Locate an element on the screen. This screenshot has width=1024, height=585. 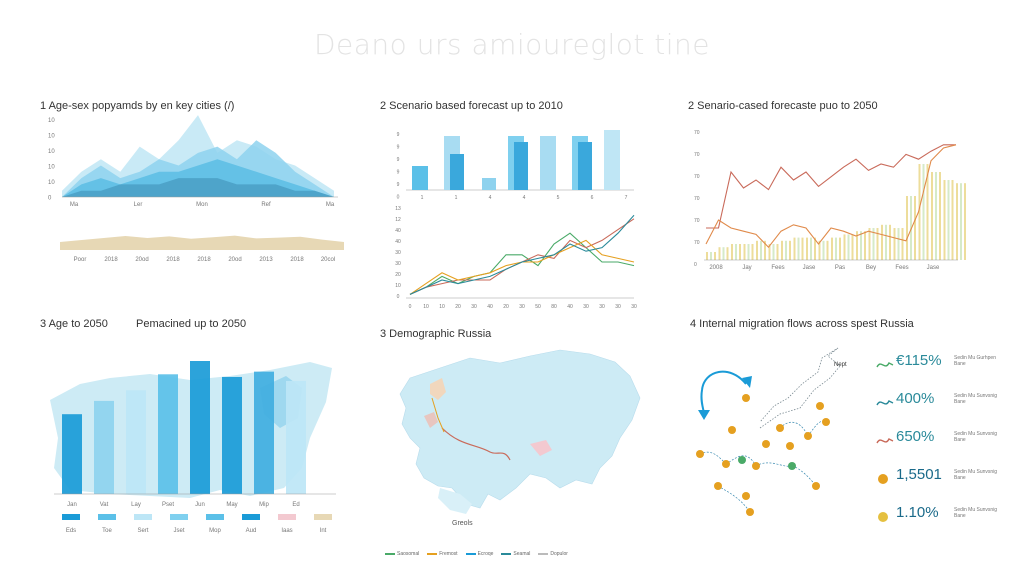
y-tick-label: 40 is located at coordinates (398, 231).